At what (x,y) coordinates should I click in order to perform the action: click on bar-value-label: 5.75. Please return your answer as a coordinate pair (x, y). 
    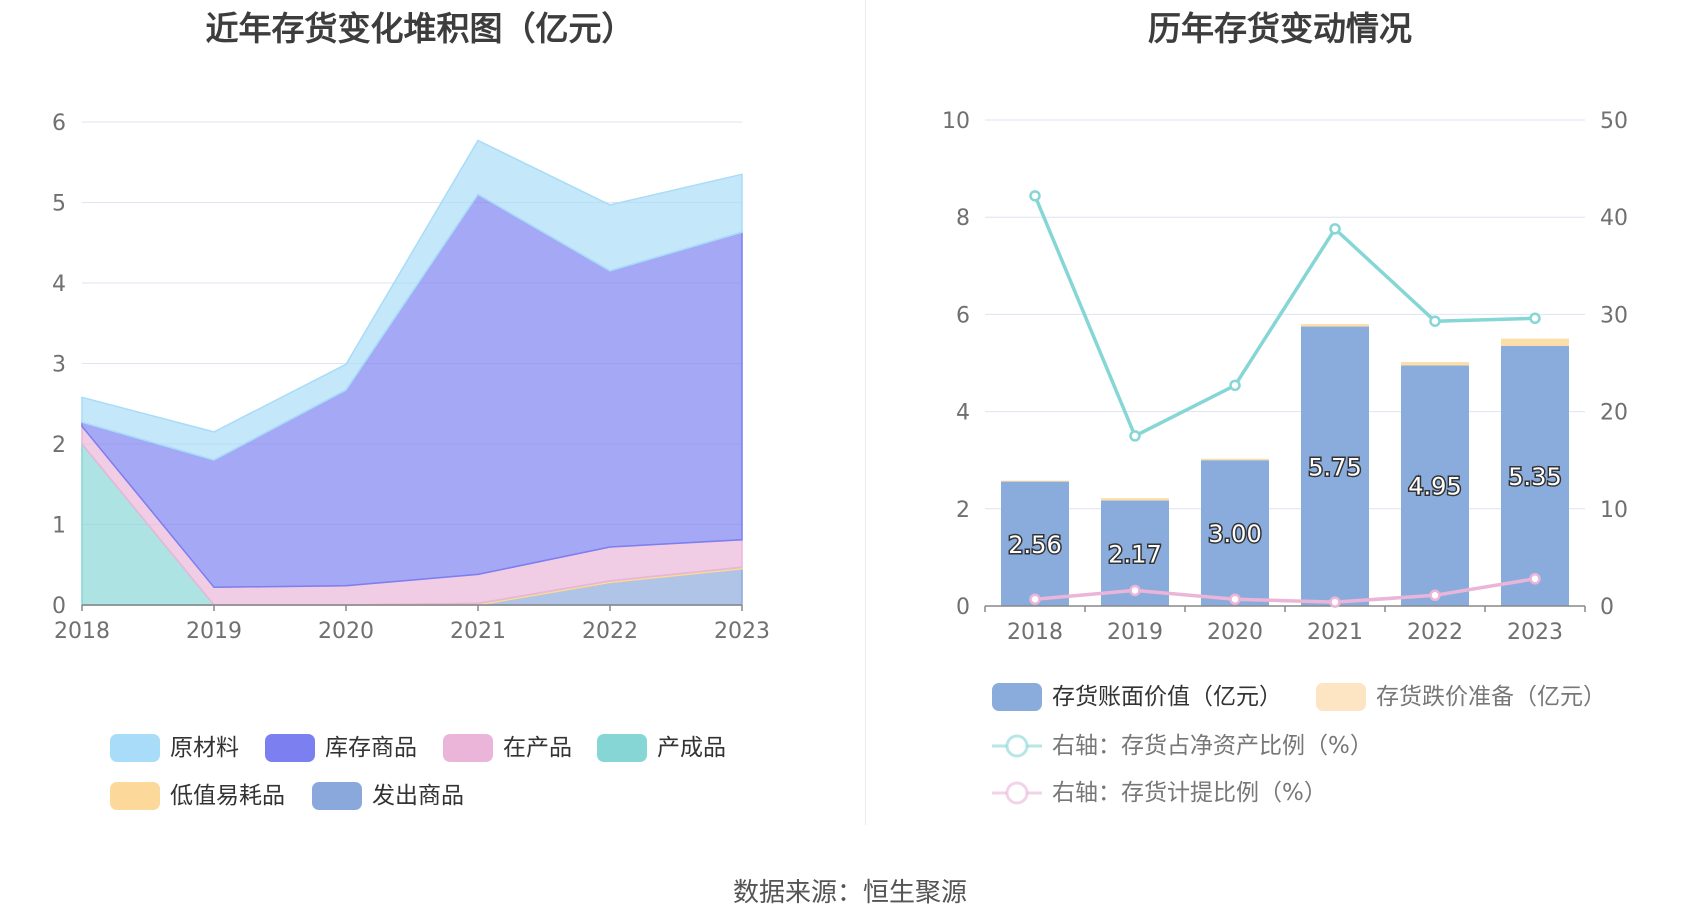
    Looking at the image, I should click on (1334, 467).